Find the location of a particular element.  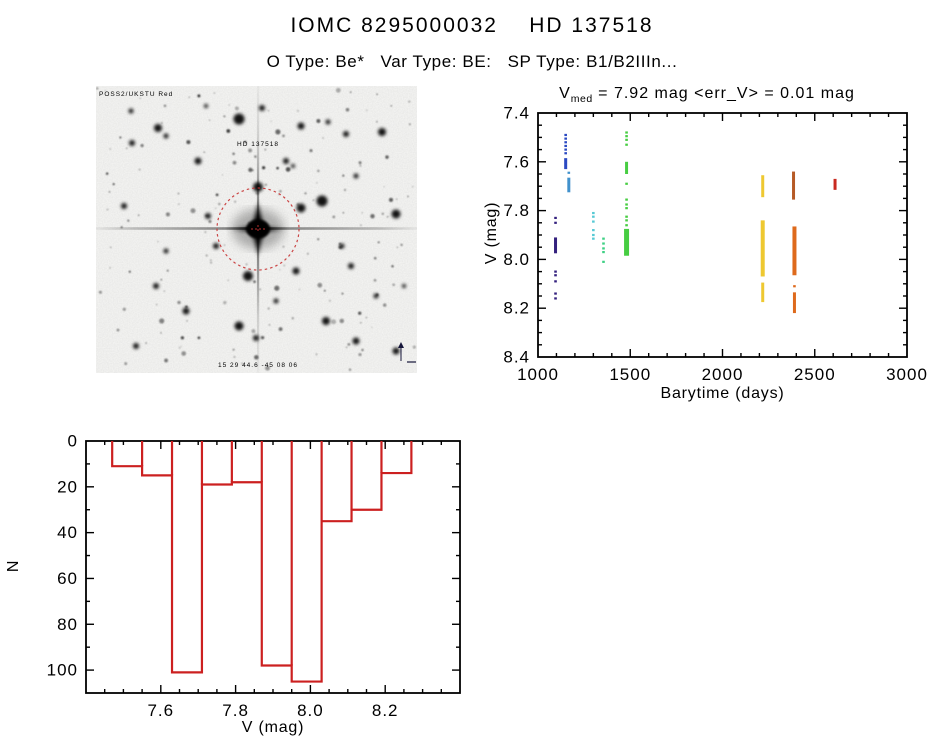

y-tick-label: 60 is located at coordinates (67, 578).